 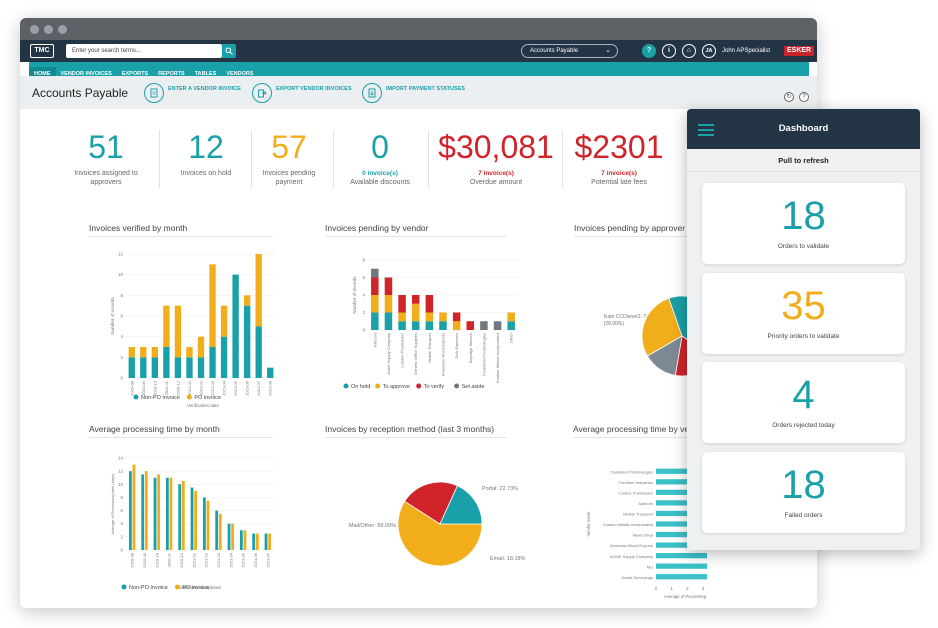 What do you see at coordinates (803, 402) in the screenshot?
I see `card-orders-rejected: 4 Orders rejected today` at bounding box center [803, 402].